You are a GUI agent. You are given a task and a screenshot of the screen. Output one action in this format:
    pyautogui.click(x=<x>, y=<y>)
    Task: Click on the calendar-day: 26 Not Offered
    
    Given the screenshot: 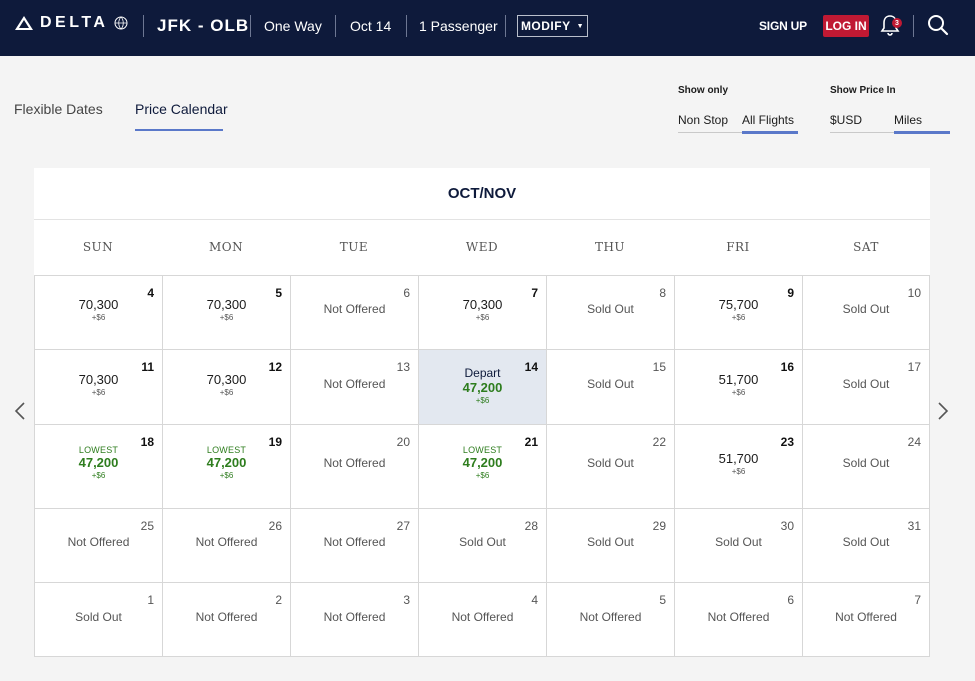 What is the action you would take?
    pyautogui.click(x=226, y=545)
    